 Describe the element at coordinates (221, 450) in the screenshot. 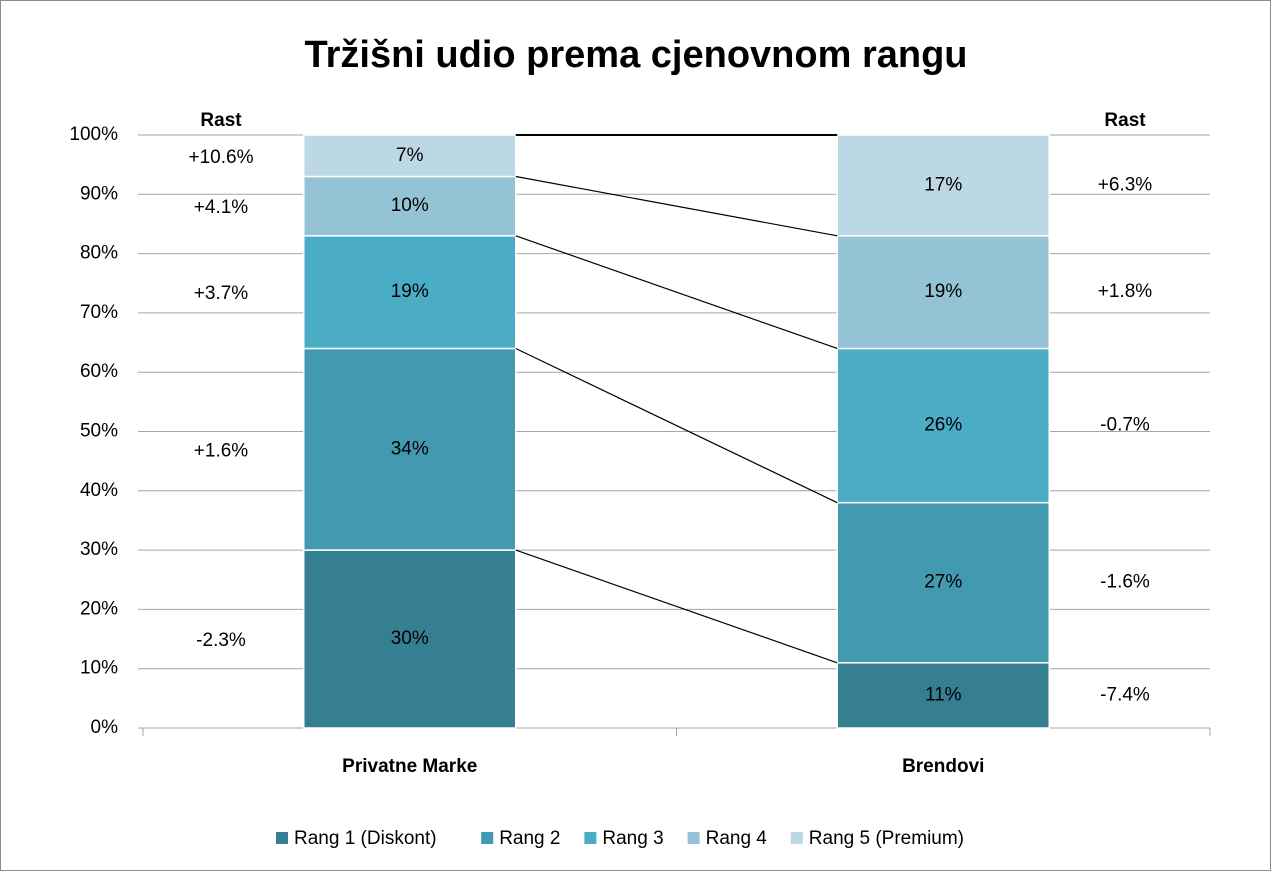

I see `growth-label: +1.6%` at that location.